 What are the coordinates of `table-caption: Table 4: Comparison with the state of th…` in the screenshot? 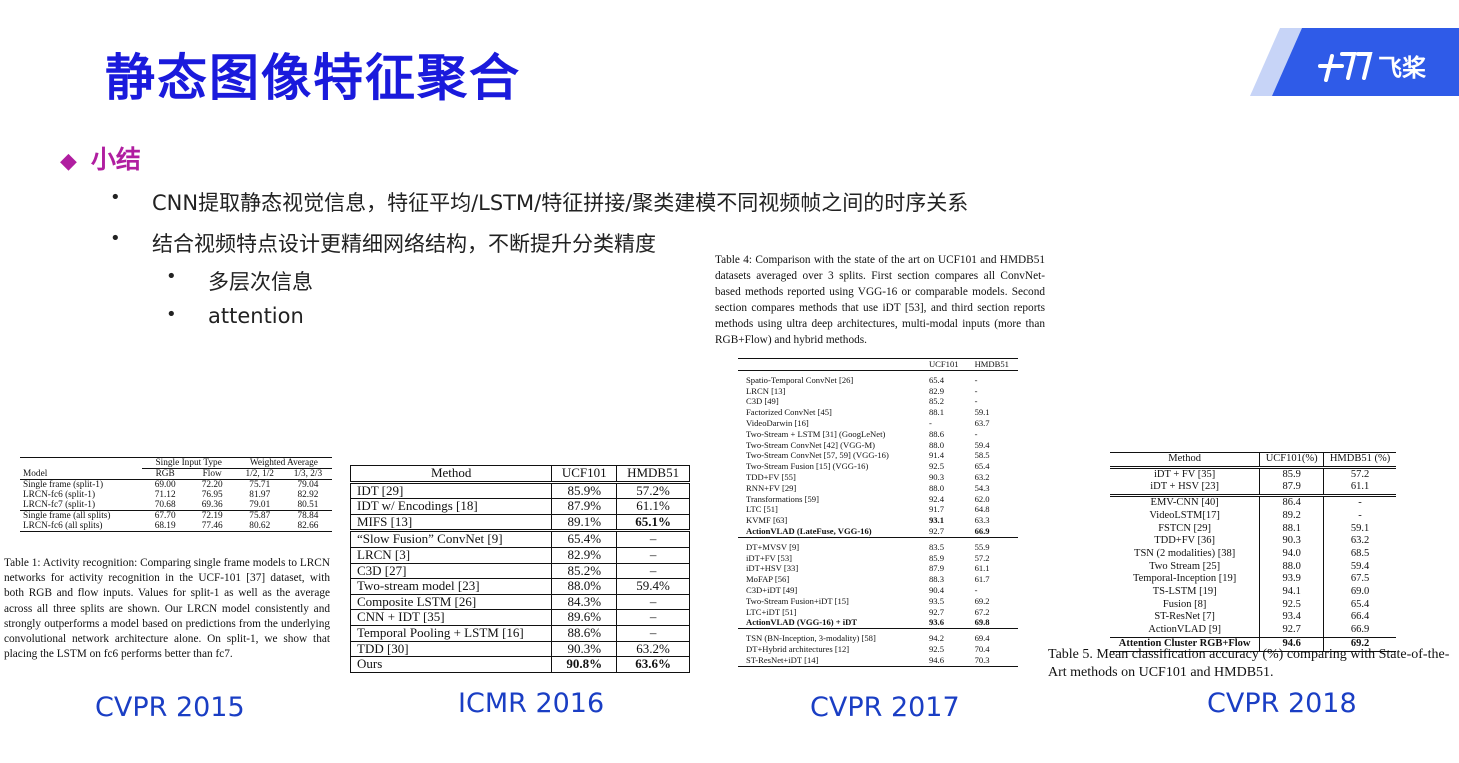 It's located at (880, 300).